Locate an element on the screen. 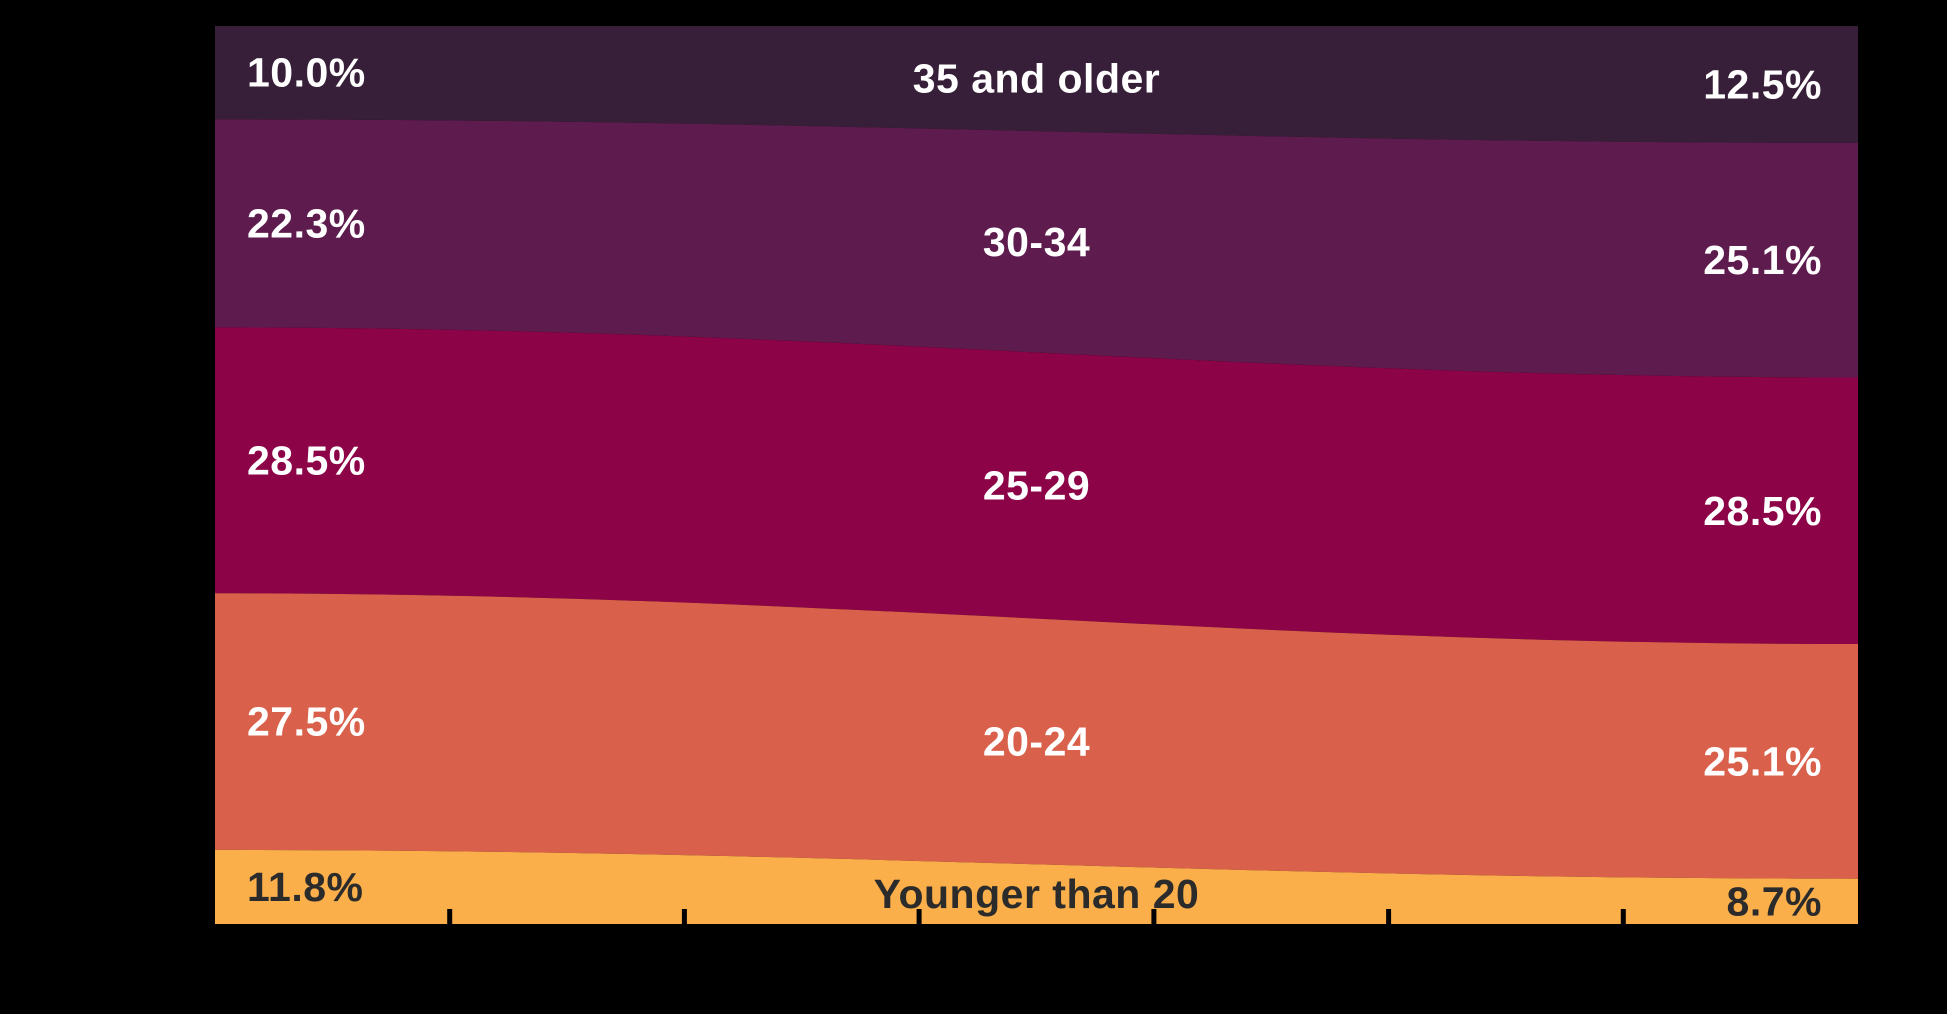 The width and height of the screenshot is (1947, 1014). band-area-35-and-older is located at coordinates (1036, 84).